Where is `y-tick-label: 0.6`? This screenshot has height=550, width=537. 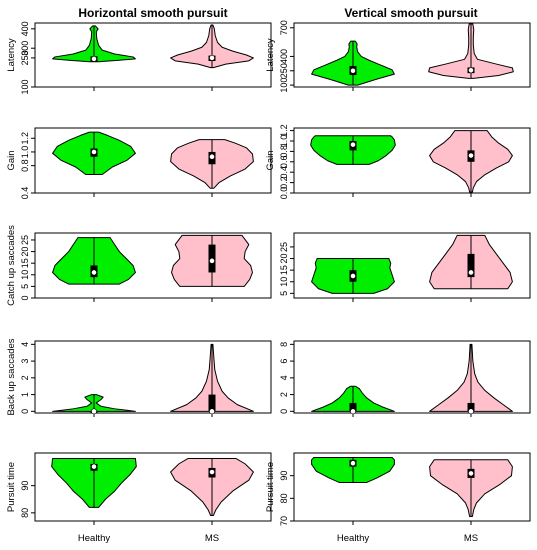 y-tick-label: 0.6 is located at coordinates (284, 162).